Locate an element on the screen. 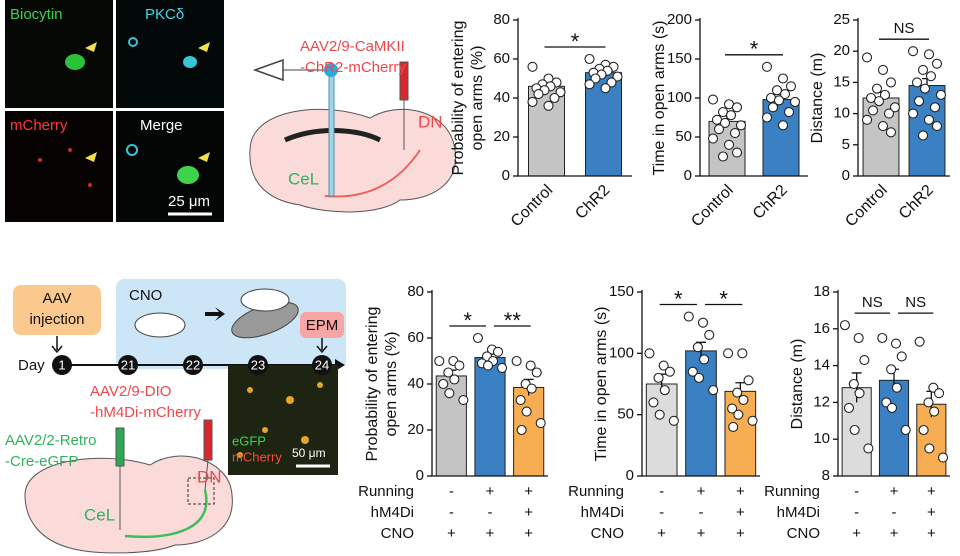 The width and height of the screenshot is (960, 556). brain-diagram-top: AAV2/9-CaMKII -ChR2-mCherry DN CeL is located at coordinates (352, 125).